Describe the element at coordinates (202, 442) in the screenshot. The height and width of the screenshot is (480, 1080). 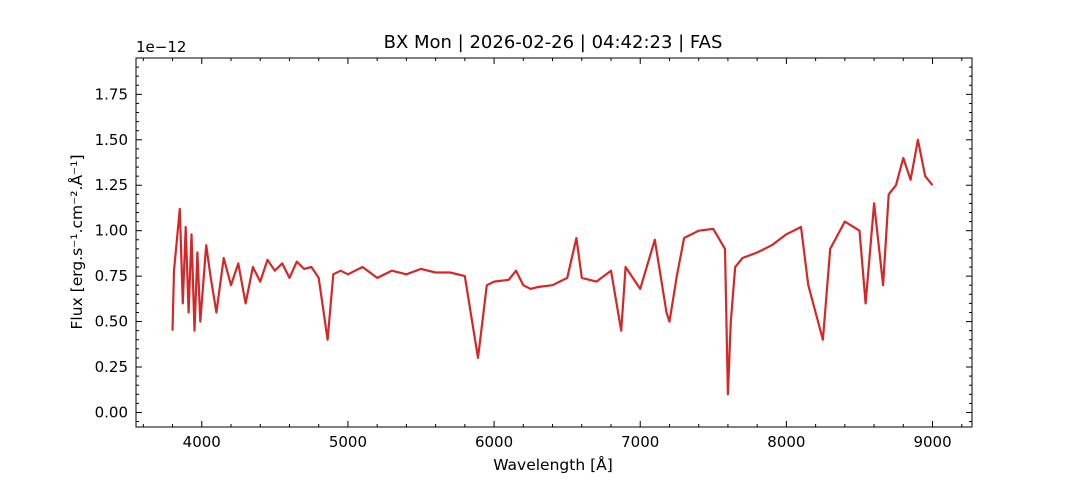
I see `x-tick-label: 4000` at that location.